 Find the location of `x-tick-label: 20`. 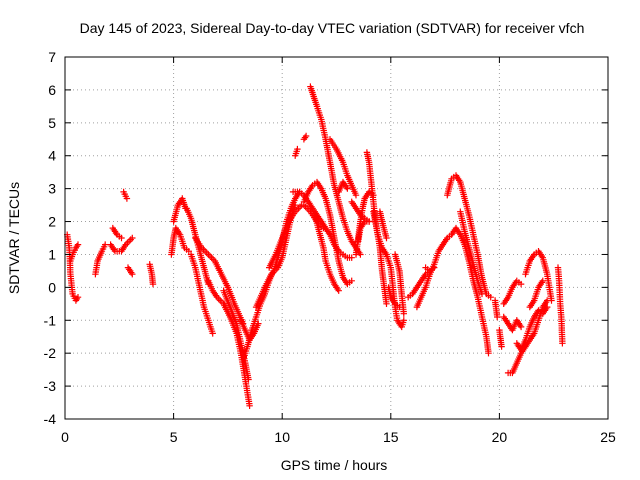

x-tick-label: 20 is located at coordinates (500, 437).